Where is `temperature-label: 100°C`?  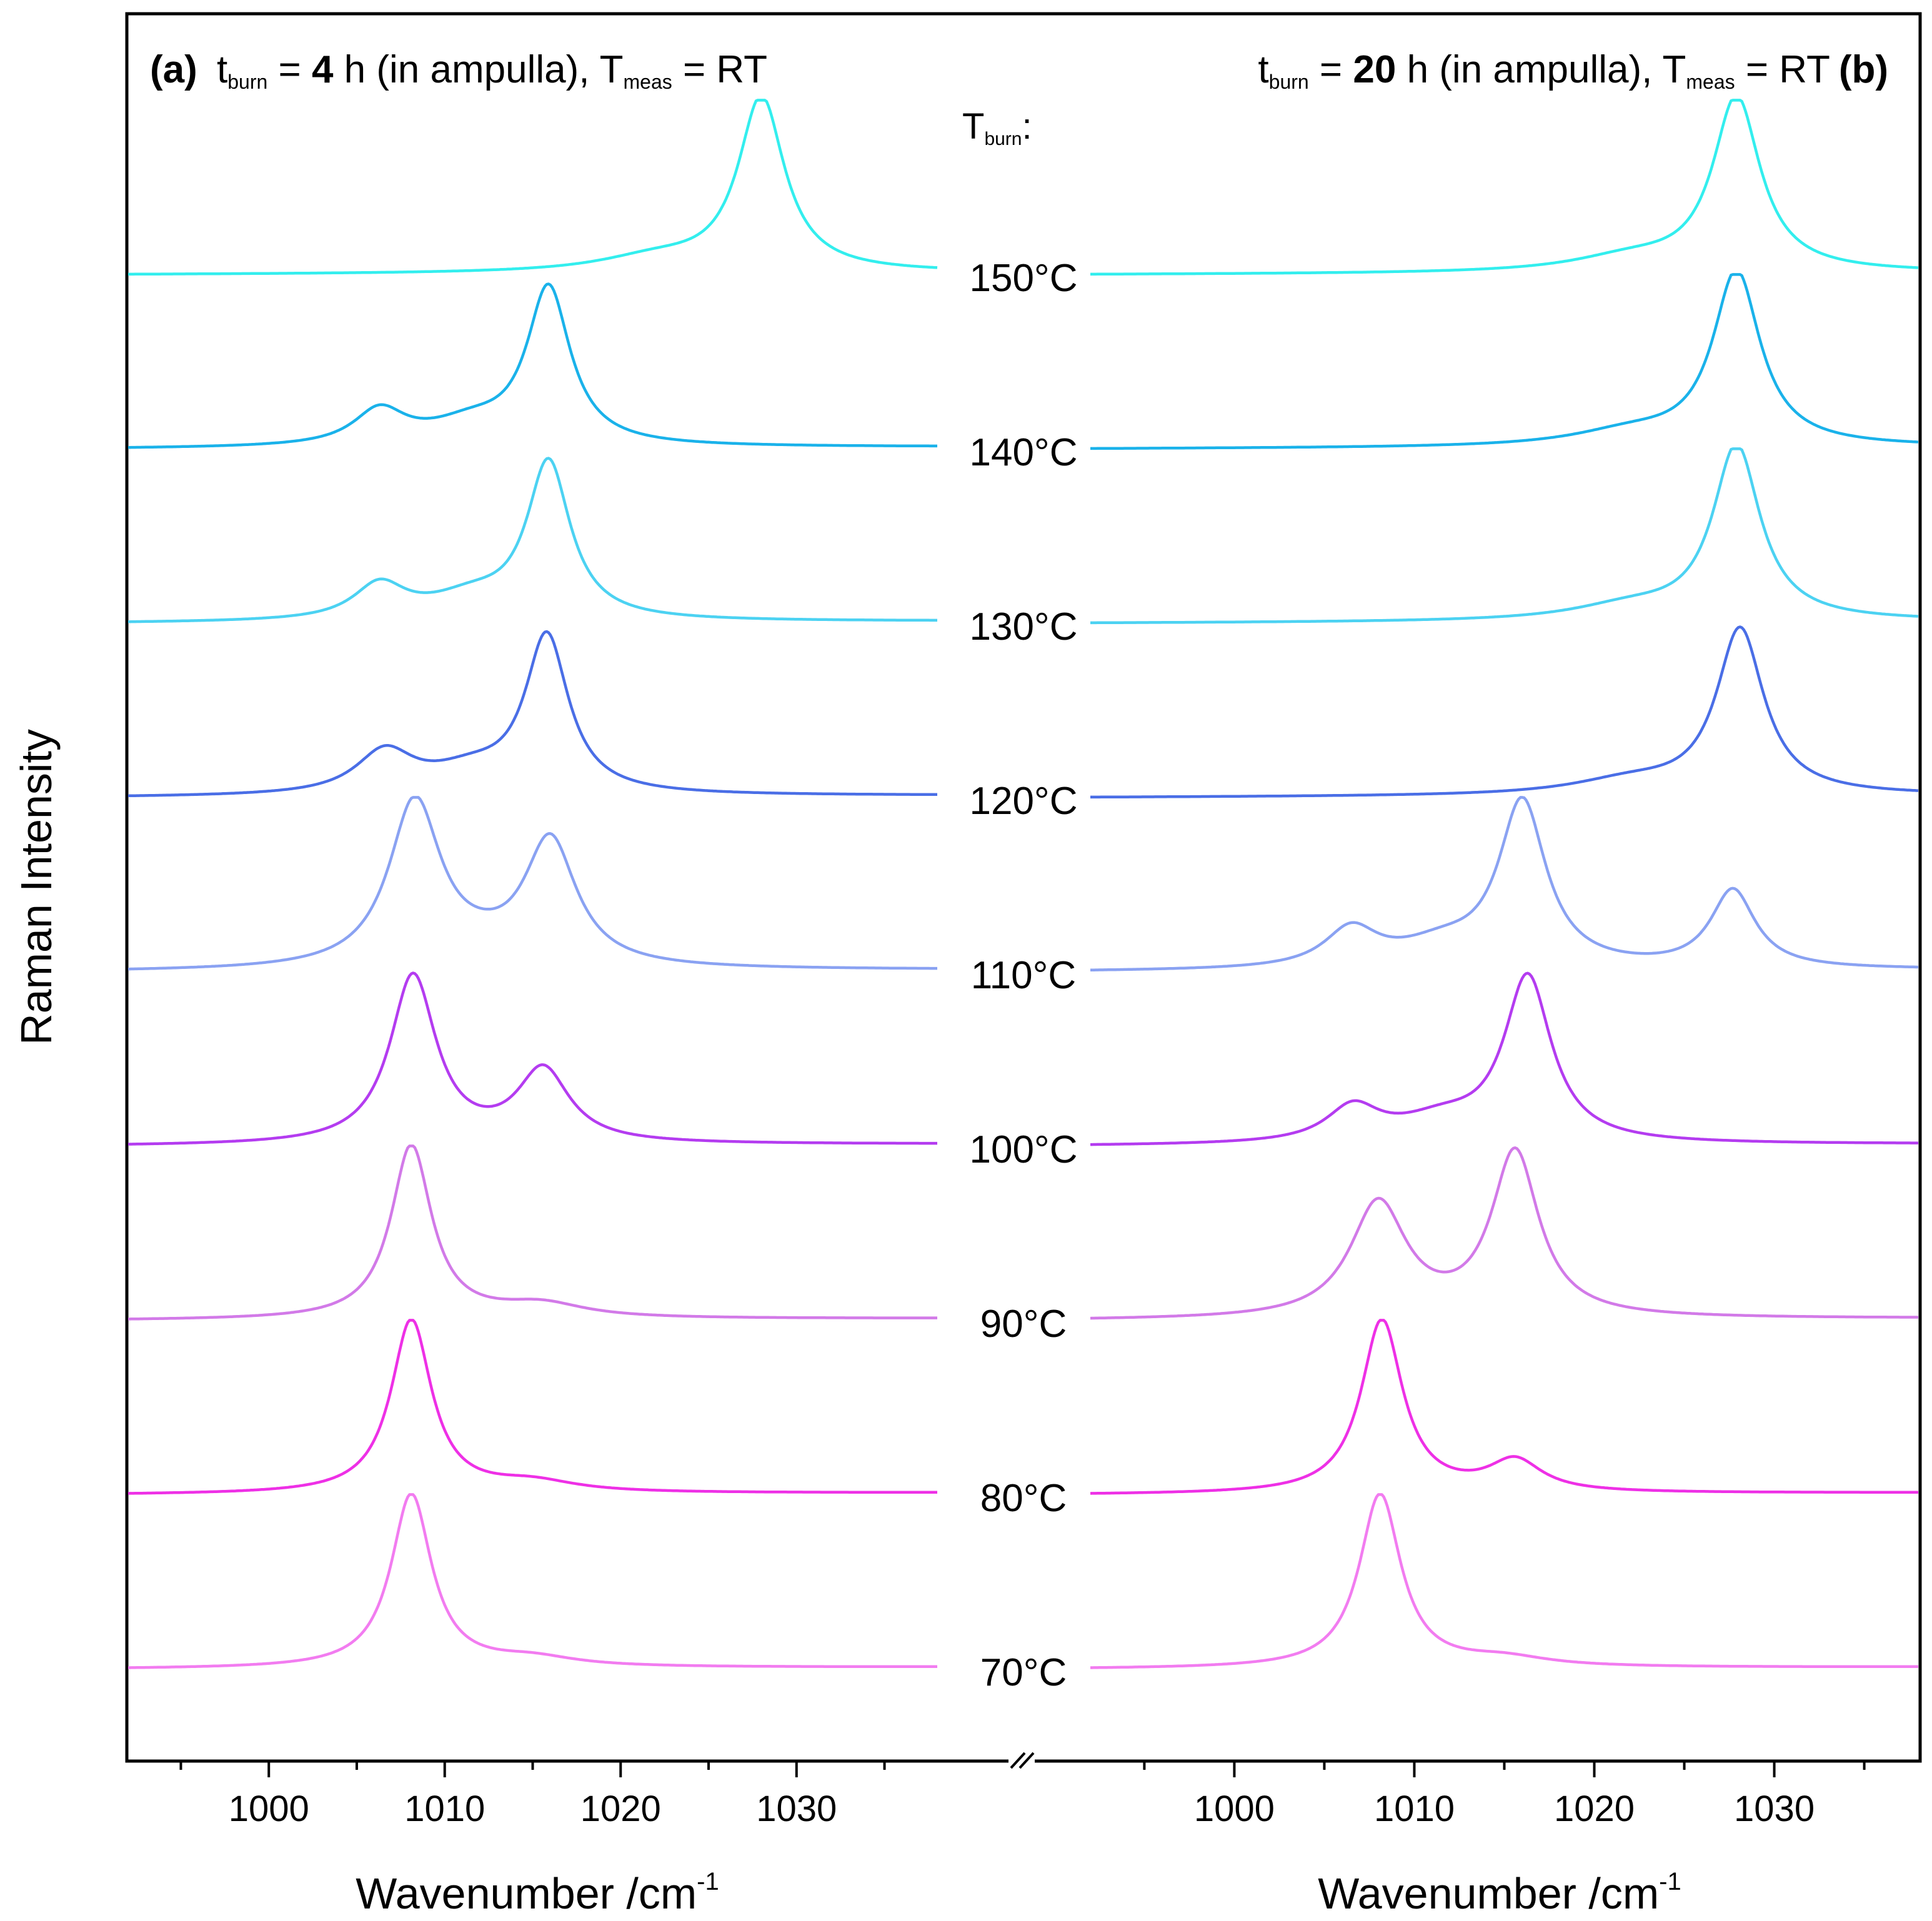 temperature-label: 100°C is located at coordinates (1023, 1149).